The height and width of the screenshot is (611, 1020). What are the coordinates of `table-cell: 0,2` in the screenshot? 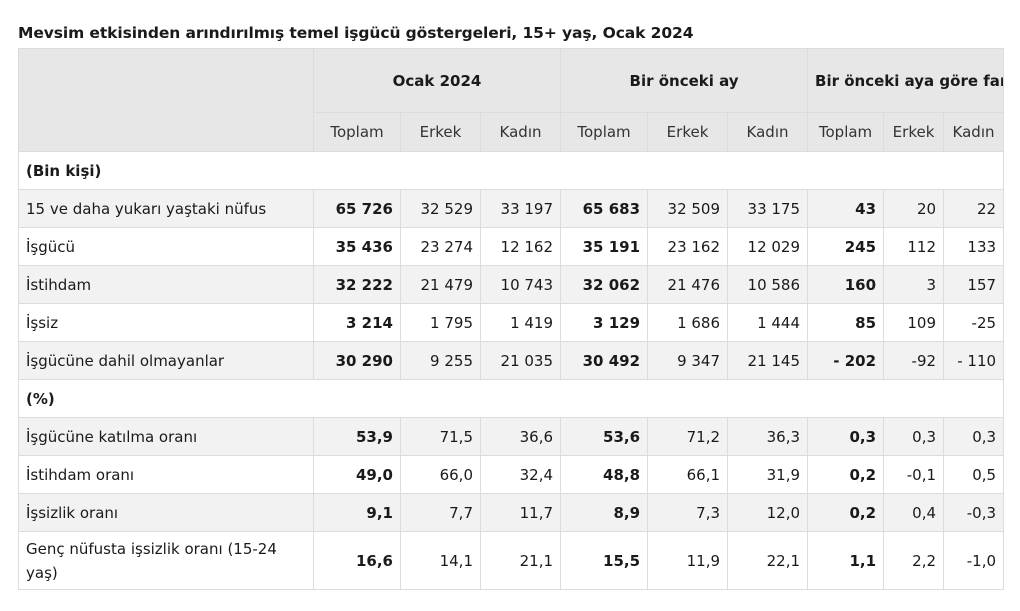 It's located at (846, 512).